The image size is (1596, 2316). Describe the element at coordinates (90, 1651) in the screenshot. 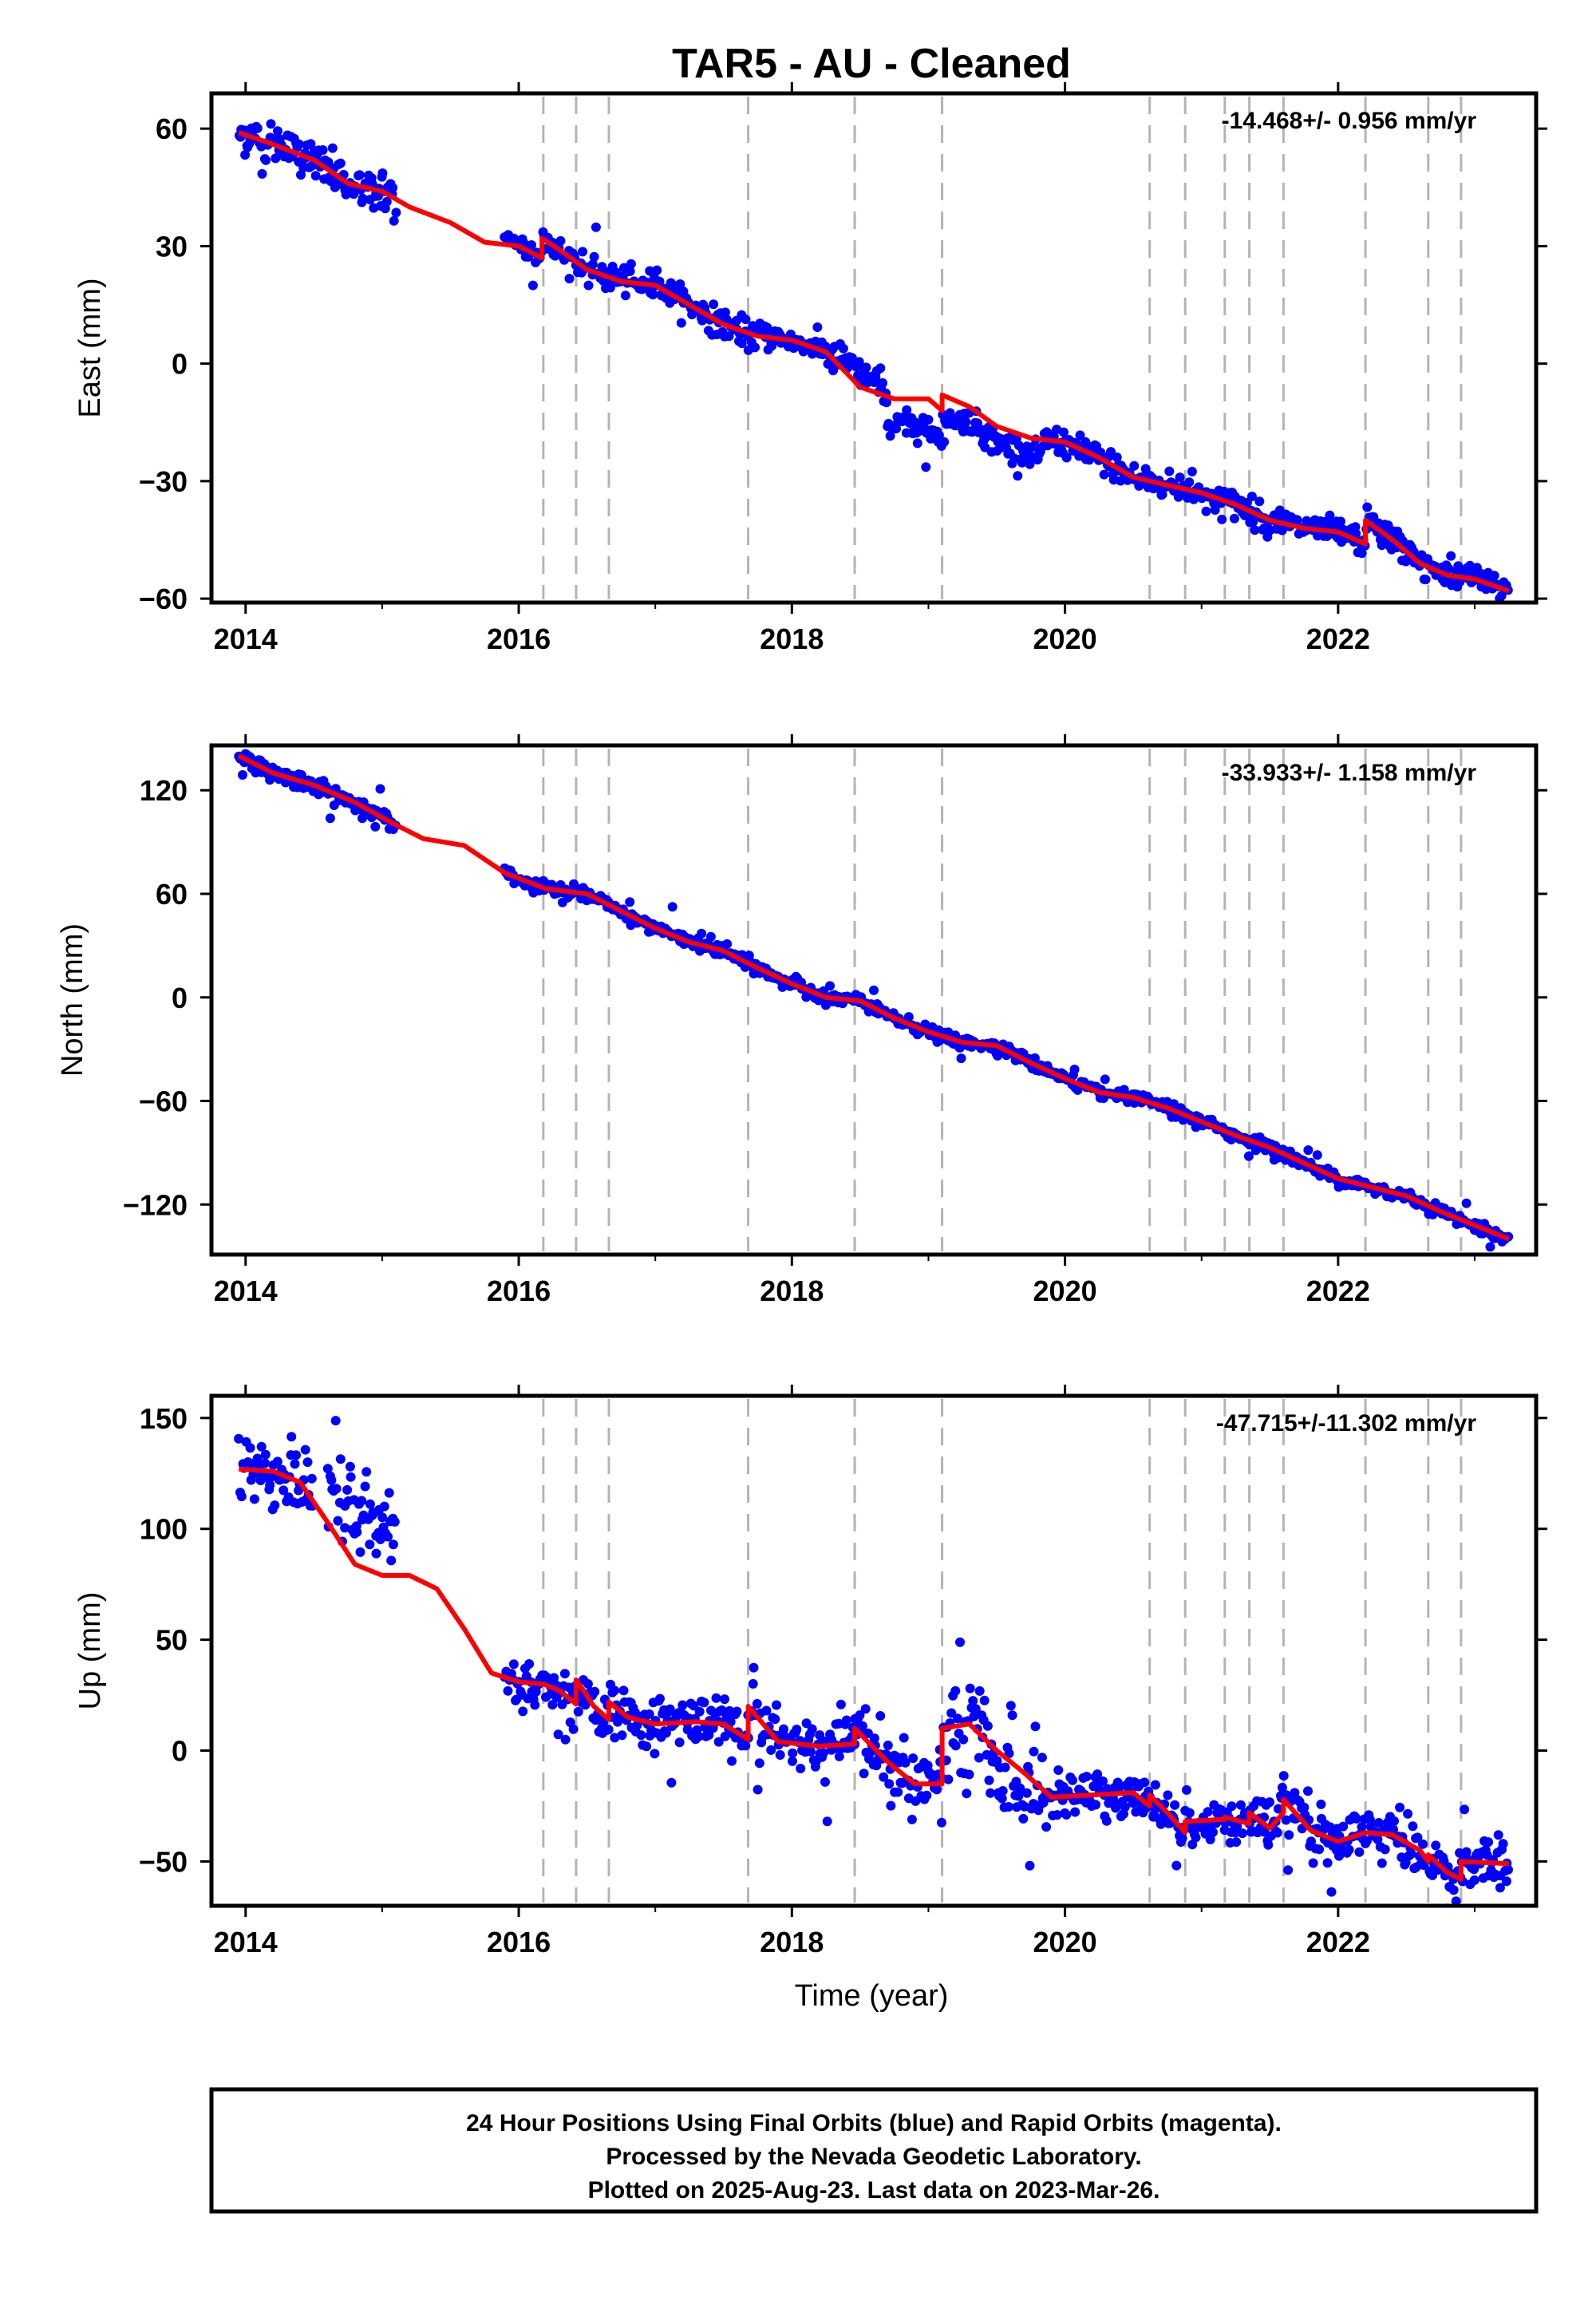

I see `up-y-axis-label: Up (mm)` at that location.